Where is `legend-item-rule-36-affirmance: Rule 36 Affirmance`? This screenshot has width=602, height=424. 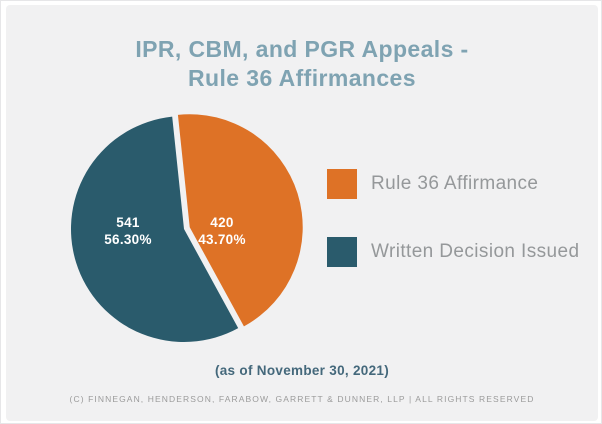 legend-item-rule-36-affirmance: Rule 36 Affirmance is located at coordinates (457, 183).